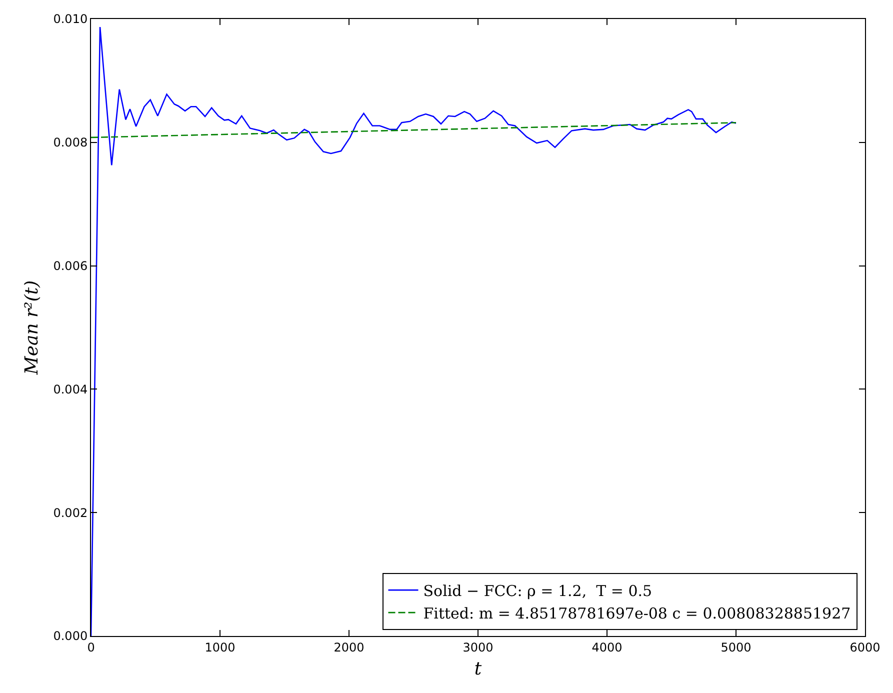  What do you see at coordinates (865, 647) in the screenshot?
I see `x-tick-label: 6000` at bounding box center [865, 647].